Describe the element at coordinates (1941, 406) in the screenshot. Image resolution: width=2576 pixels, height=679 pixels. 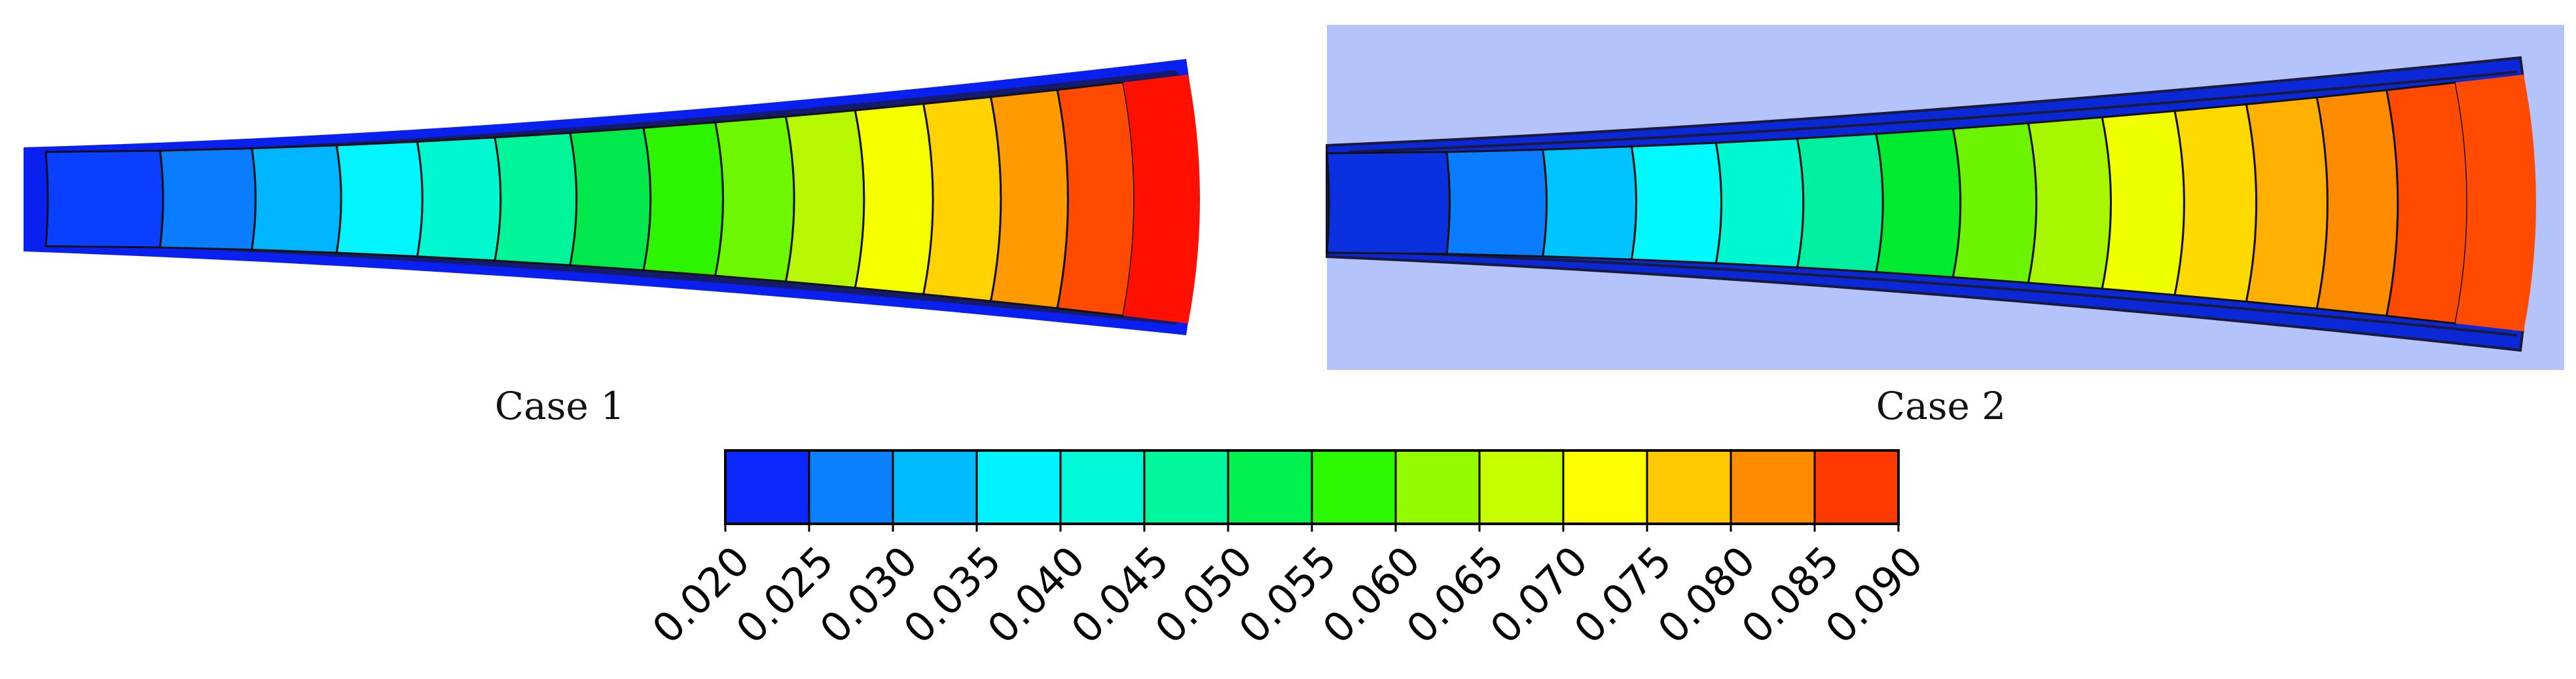
I see `case2-label: Case 2` at that location.